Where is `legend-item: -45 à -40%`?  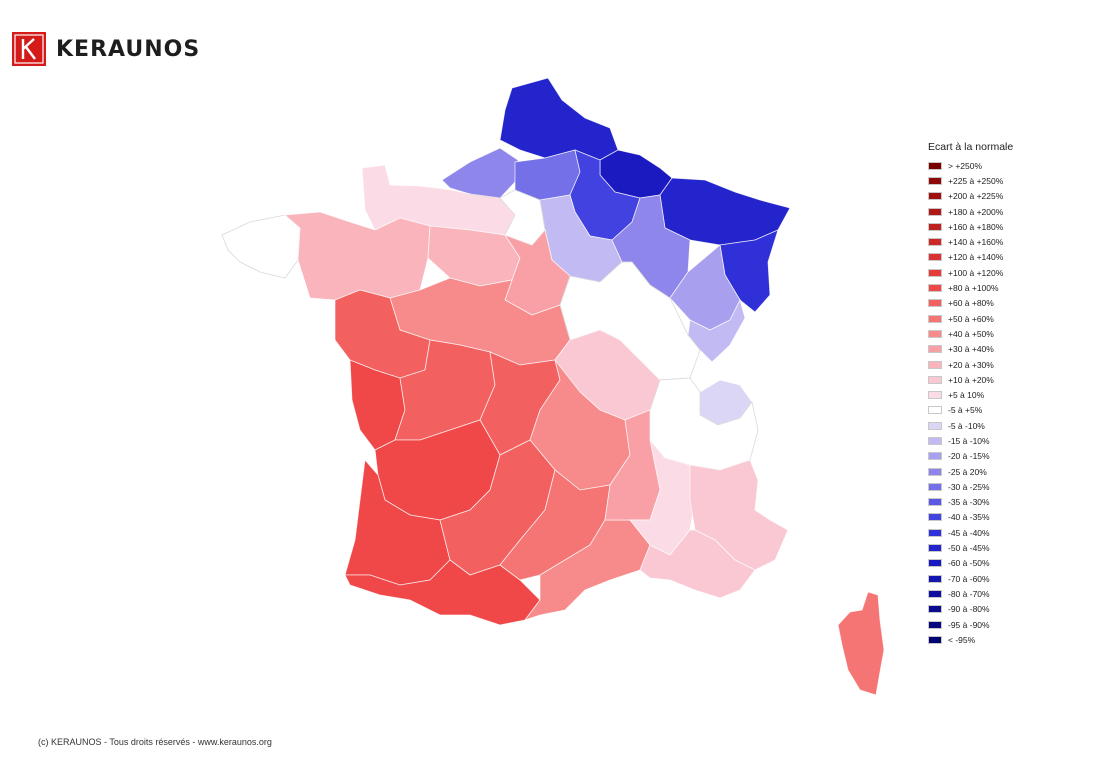 legend-item: -45 à -40% is located at coordinates (970, 532).